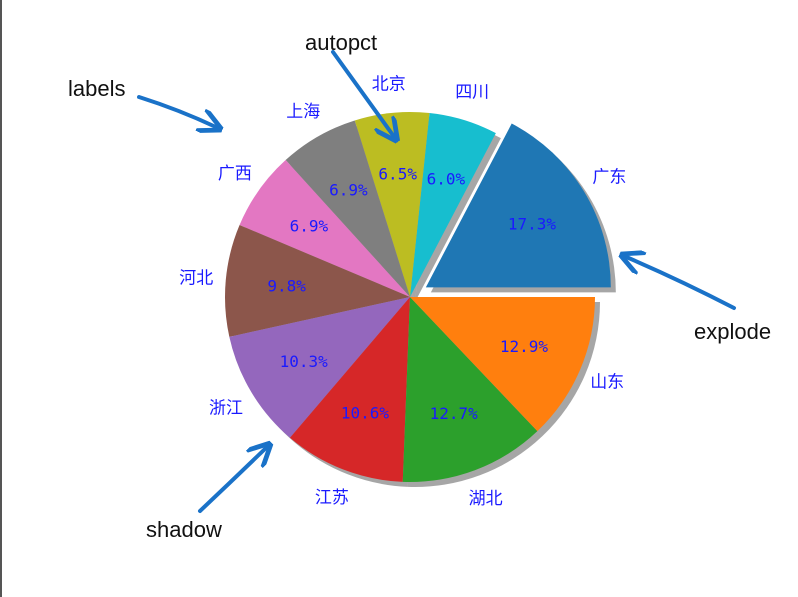  I want to click on slice-label-7: 浙江, so click(226, 409).